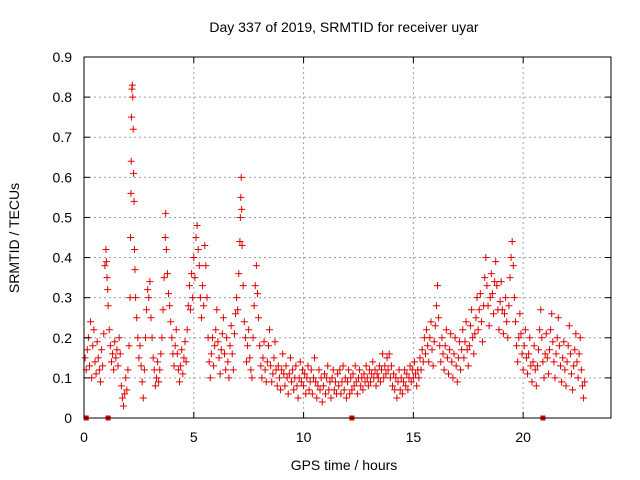 The width and height of the screenshot is (640, 480). I want to click on y-tick-label: 0, so click(68, 418).